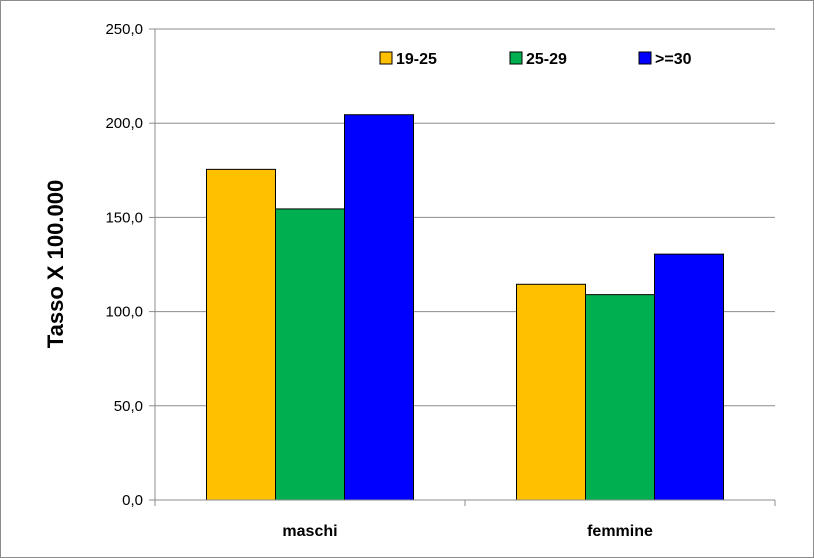 The height and width of the screenshot is (558, 814). I want to click on bar-maschi->=30, so click(379, 307).